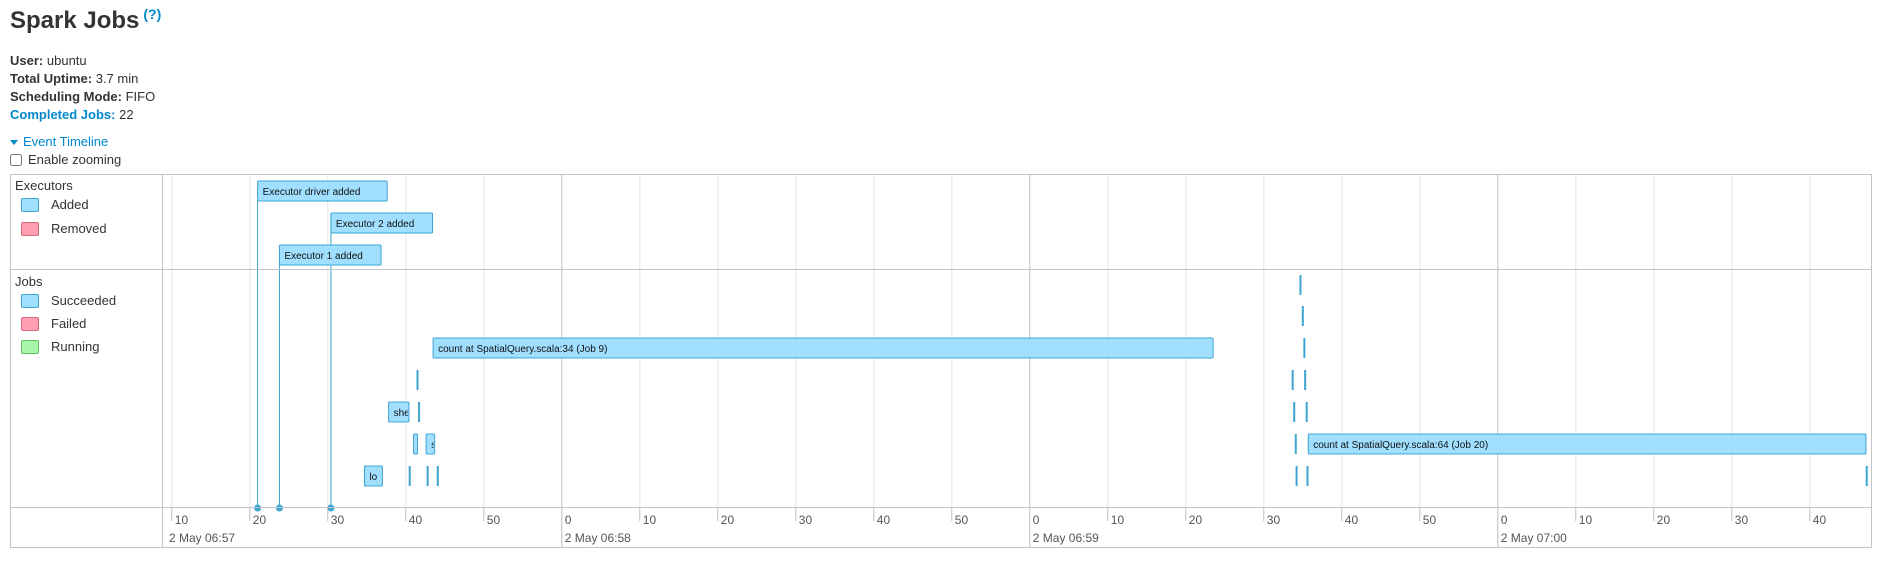 The image size is (1885, 566). What do you see at coordinates (75, 159) in the screenshot?
I see `enable-zooming-label: Enable zooming` at bounding box center [75, 159].